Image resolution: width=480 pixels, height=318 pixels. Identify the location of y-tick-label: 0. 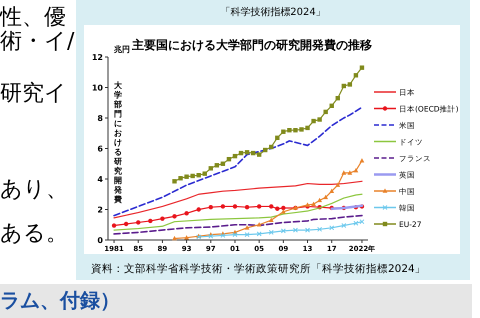
(100, 240).